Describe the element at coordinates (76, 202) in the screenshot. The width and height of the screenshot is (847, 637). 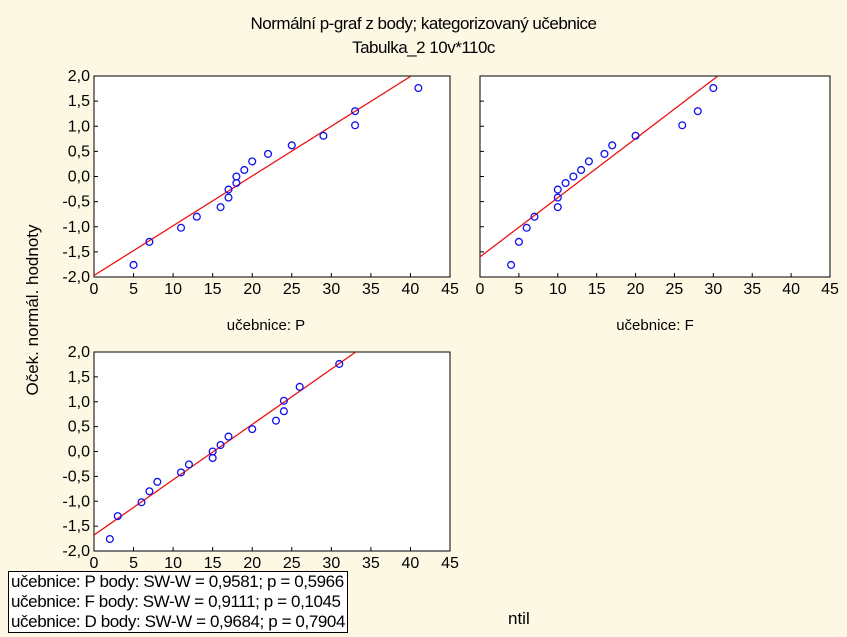
I see `y-tick-label: -0,5` at that location.